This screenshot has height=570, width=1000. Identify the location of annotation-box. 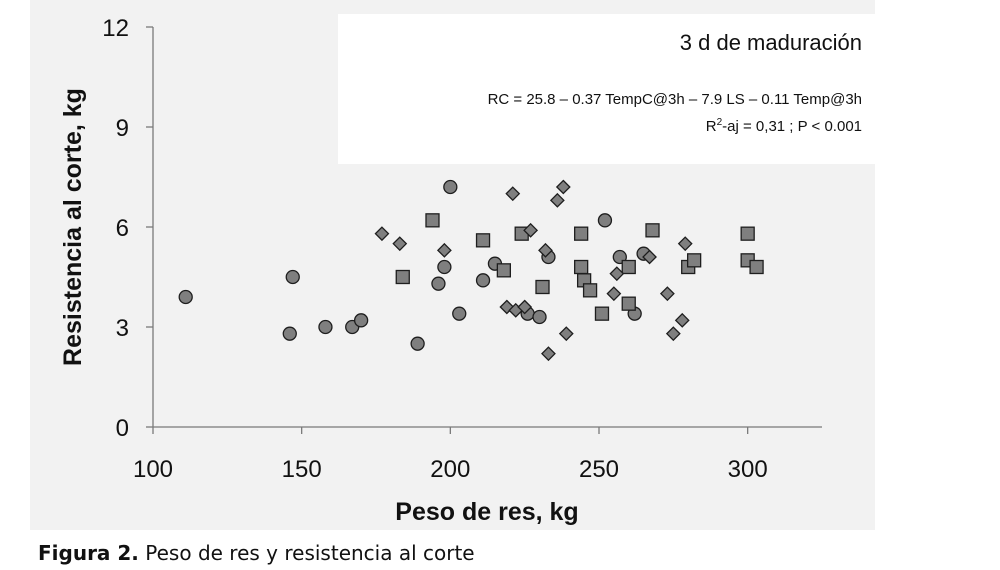
(606, 89).